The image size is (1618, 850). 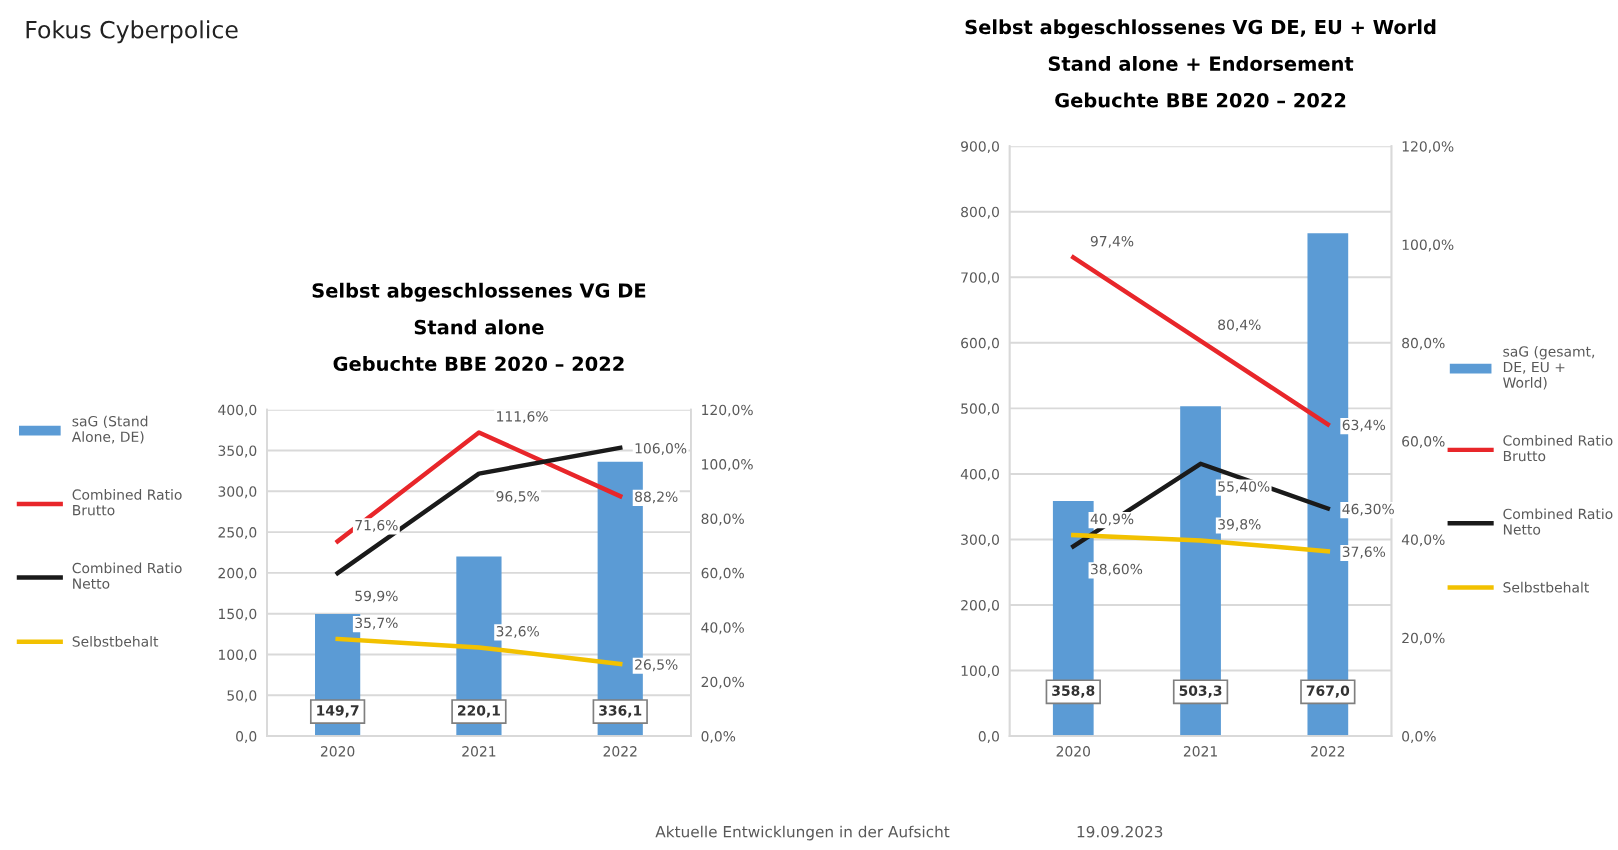 What do you see at coordinates (132, 32) in the screenshot?
I see `text: Fokus Cyberpolice` at bounding box center [132, 32].